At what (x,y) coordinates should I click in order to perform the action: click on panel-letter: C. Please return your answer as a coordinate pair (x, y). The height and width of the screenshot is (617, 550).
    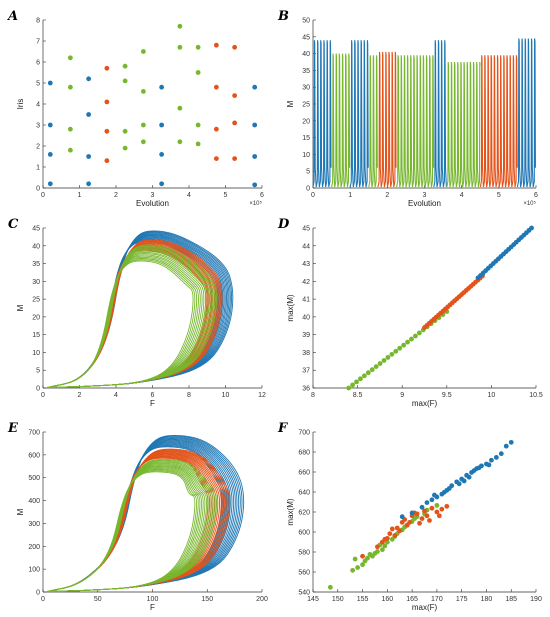
    Looking at the image, I should click on (13, 224).